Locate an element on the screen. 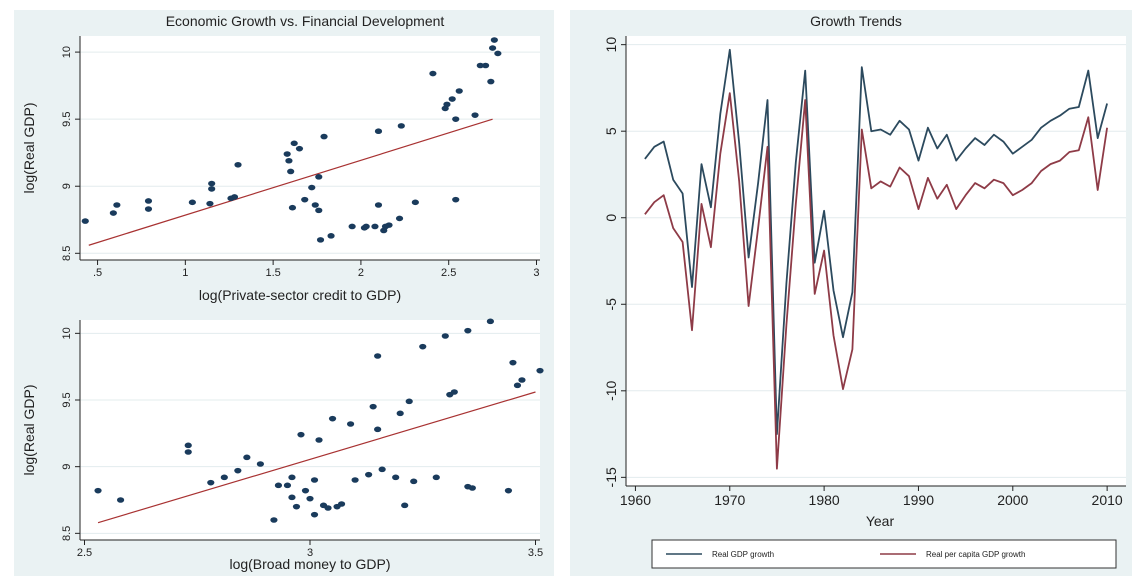  x-tick-label: 1990 is located at coordinates (918, 500).